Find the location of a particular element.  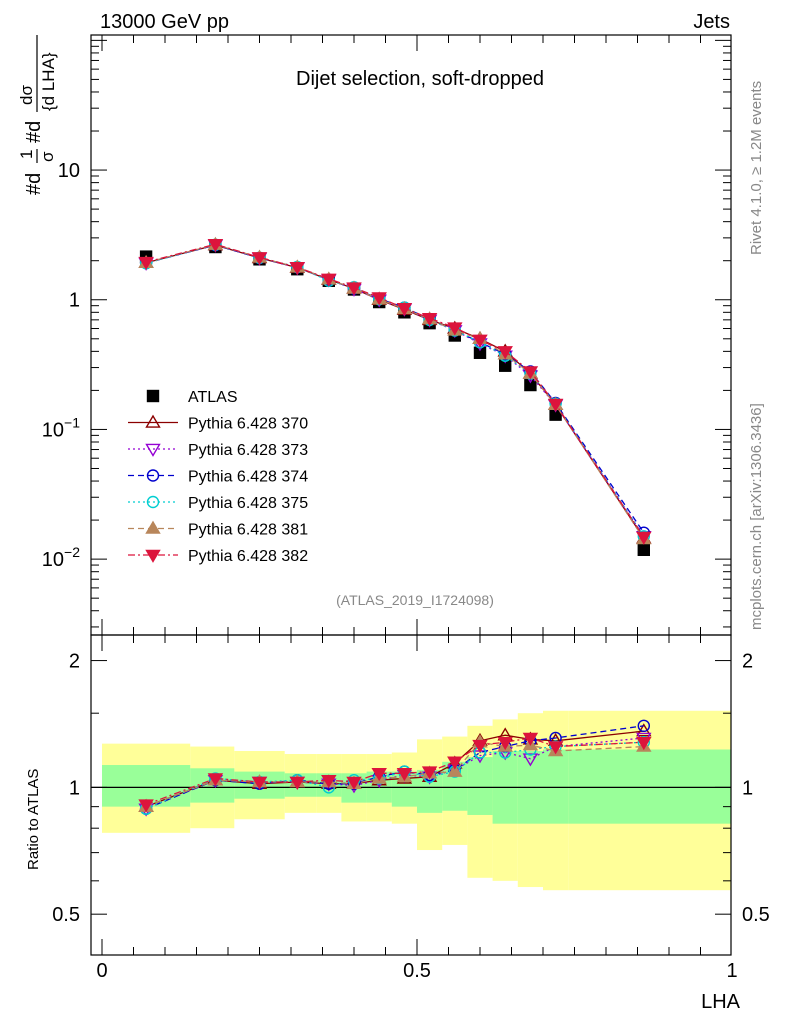

source-label: mcplots.cern.ch [arXiv:1306.3436] is located at coordinates (756, 516).